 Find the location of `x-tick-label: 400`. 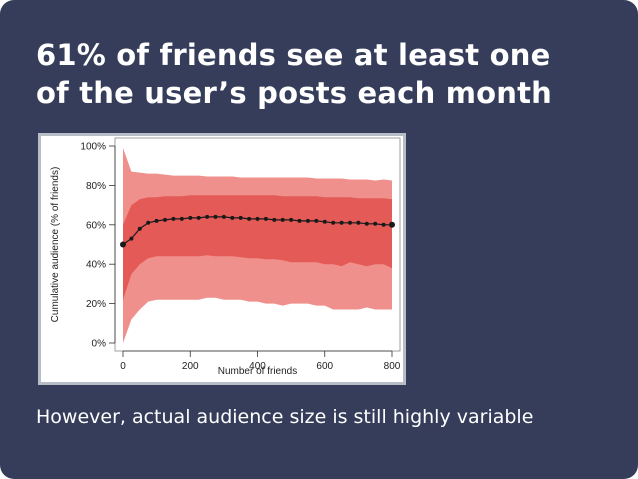

x-tick-label: 400 is located at coordinates (257, 366).